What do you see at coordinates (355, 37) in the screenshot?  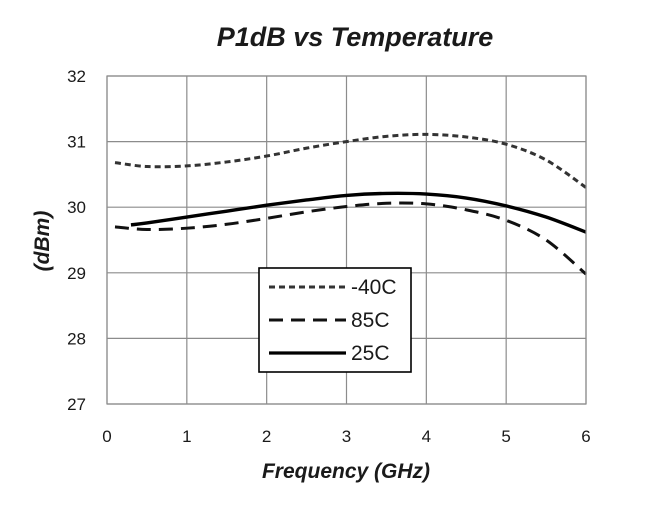 I see `chart-title: P1dB vs Temperature` at bounding box center [355, 37].